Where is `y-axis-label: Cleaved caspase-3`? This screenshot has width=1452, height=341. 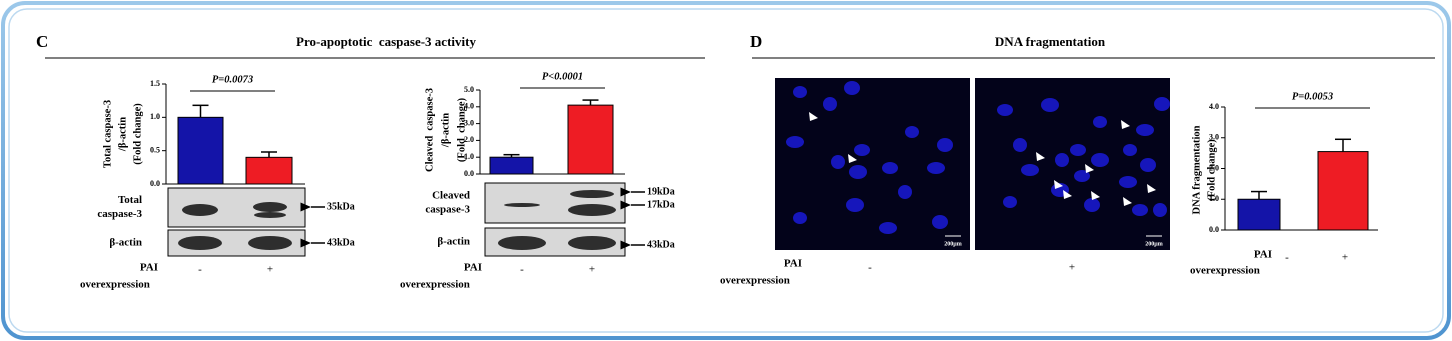 y-axis-label: Cleaved caspase-3 is located at coordinates (429, 130).